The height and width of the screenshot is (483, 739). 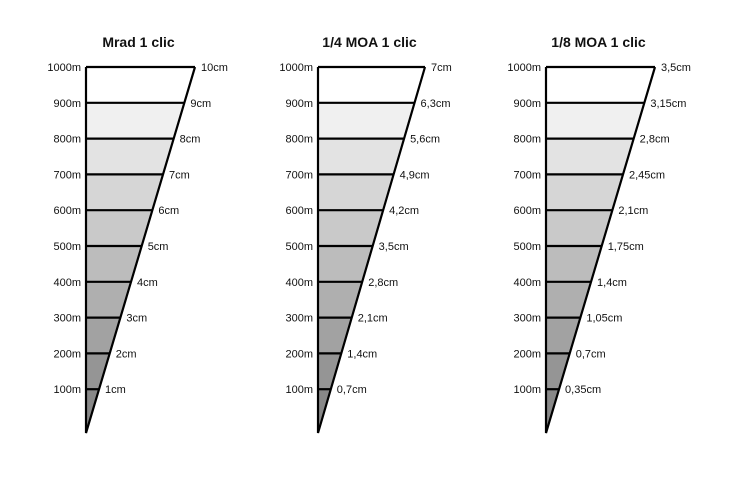 I want to click on click-value-label: 4cm, so click(x=147, y=283).